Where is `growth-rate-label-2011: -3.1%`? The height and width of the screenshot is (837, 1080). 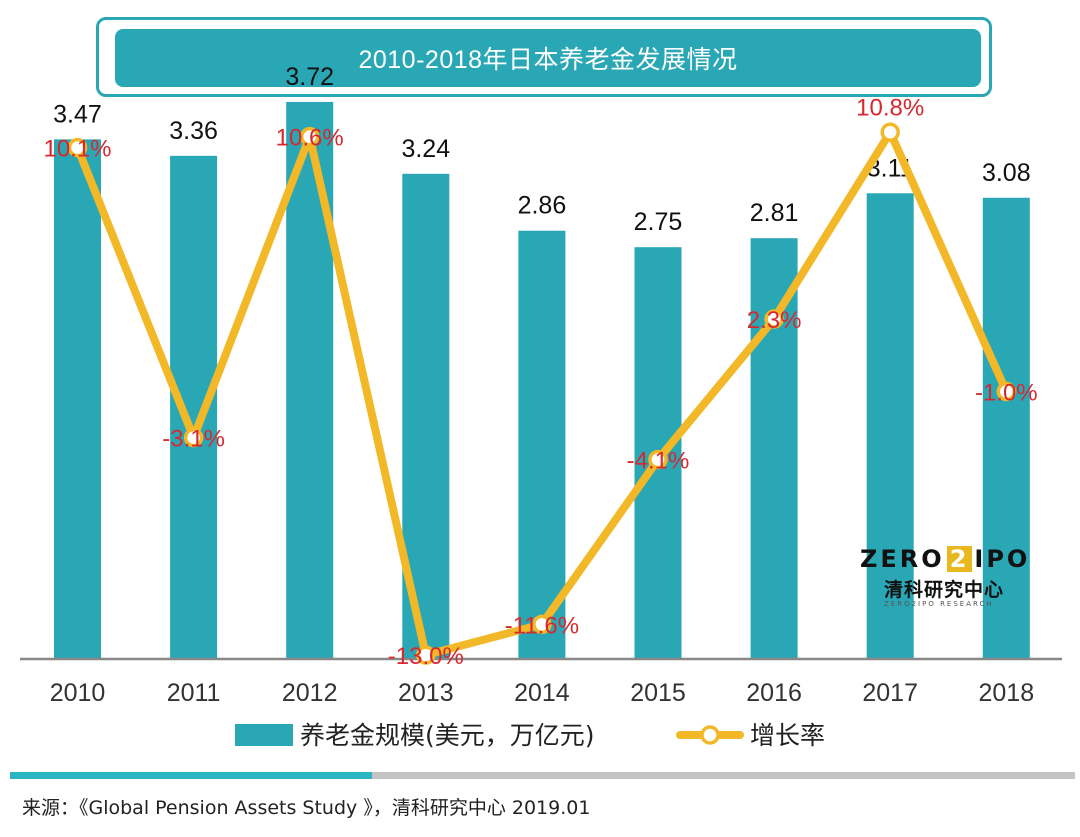
growth-rate-label-2011: -3.1% is located at coordinates (193, 439).